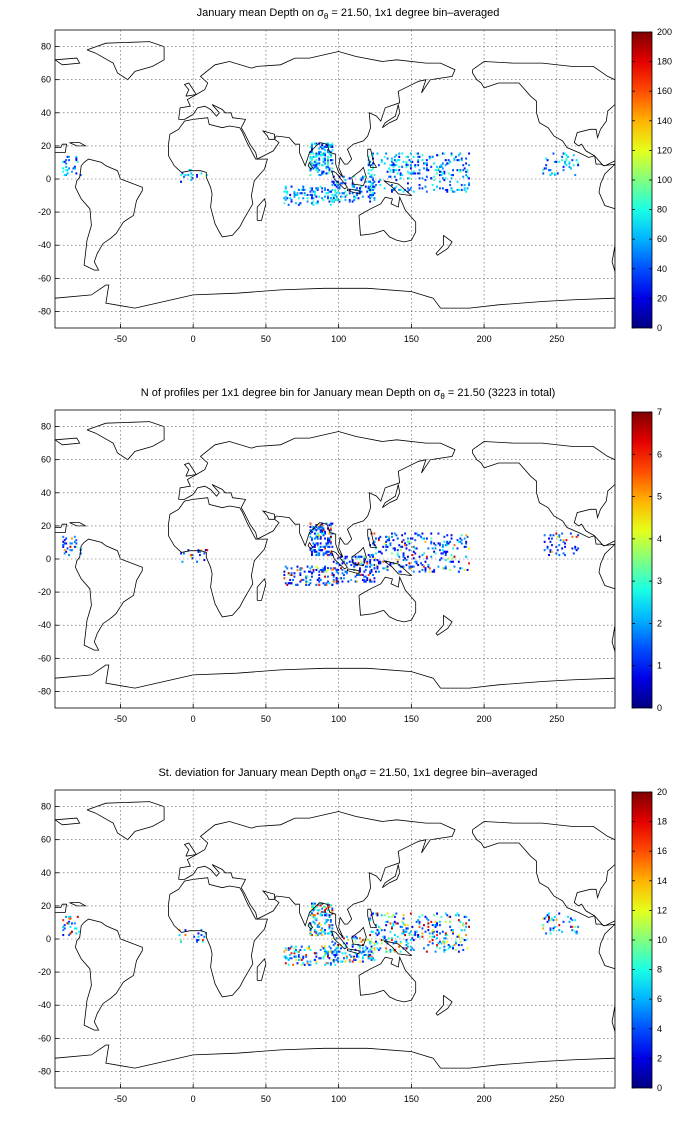 The width and height of the screenshot is (696, 1140). What do you see at coordinates (662, 298) in the screenshot?
I see `colorbar-tick-label: 20` at bounding box center [662, 298].